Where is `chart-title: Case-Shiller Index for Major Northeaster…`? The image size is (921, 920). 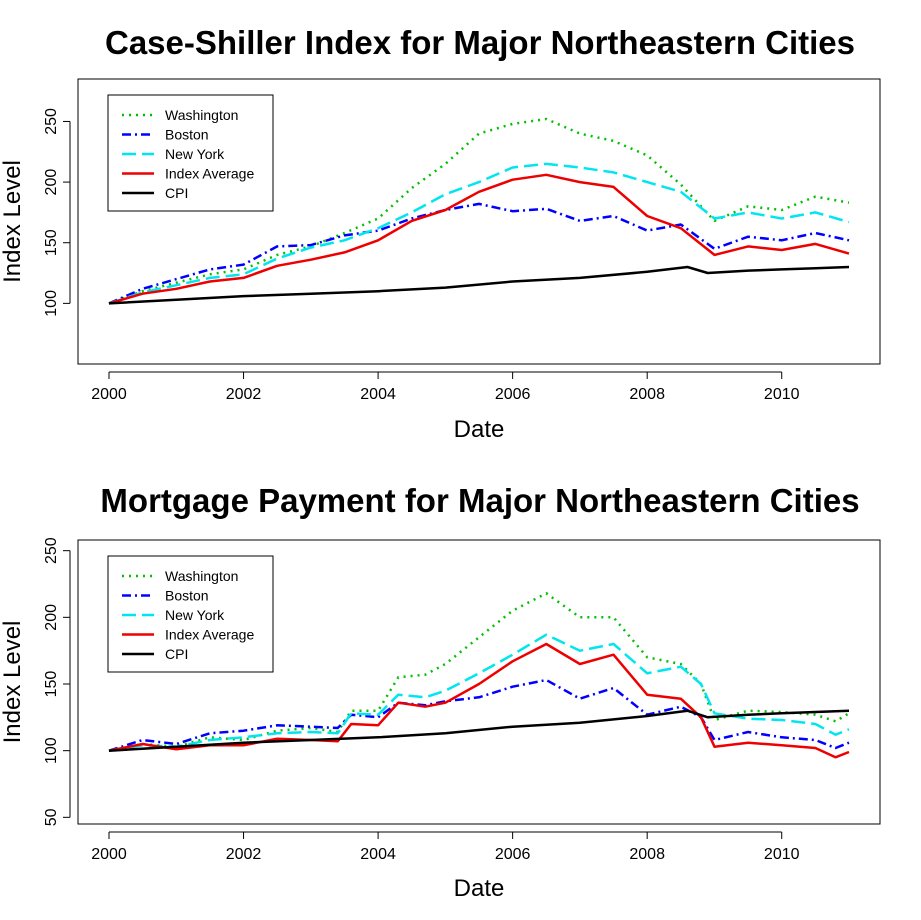 chart-title: Case-Shiller Index for Major Northeaster… is located at coordinates (480, 42).